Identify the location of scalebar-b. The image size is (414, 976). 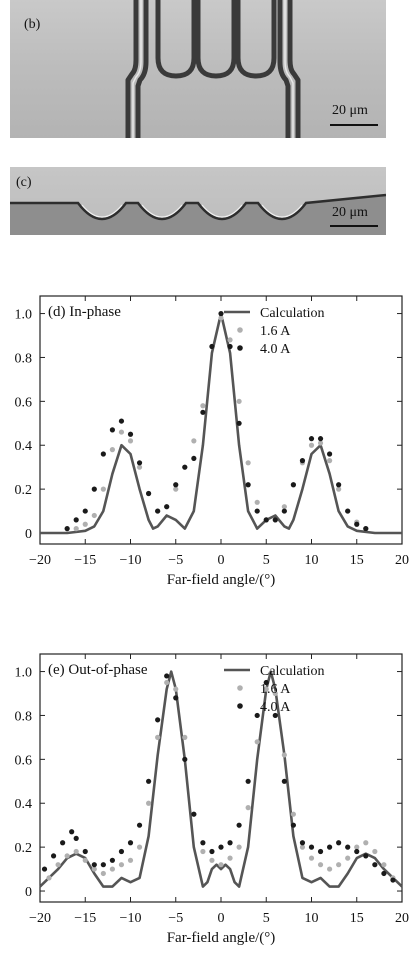
(354, 125).